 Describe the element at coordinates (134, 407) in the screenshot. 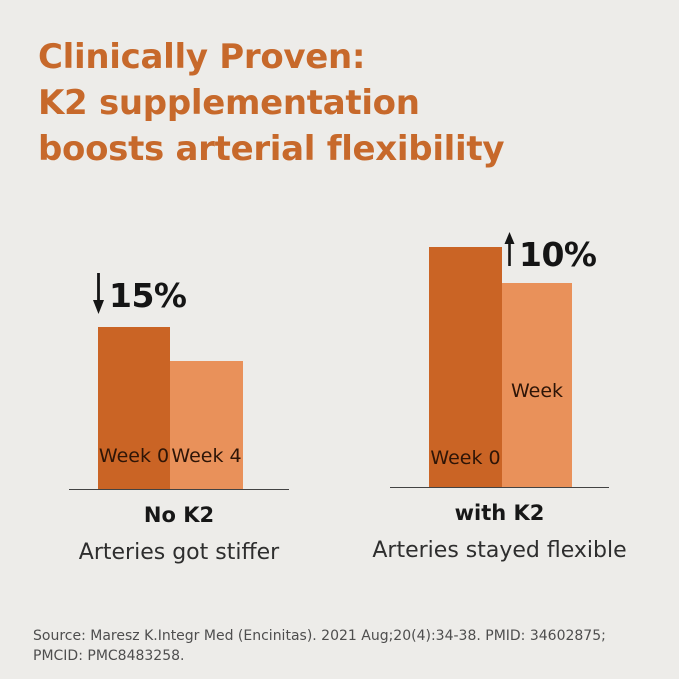

I see `bar-no-k2-week0: Week 0` at that location.